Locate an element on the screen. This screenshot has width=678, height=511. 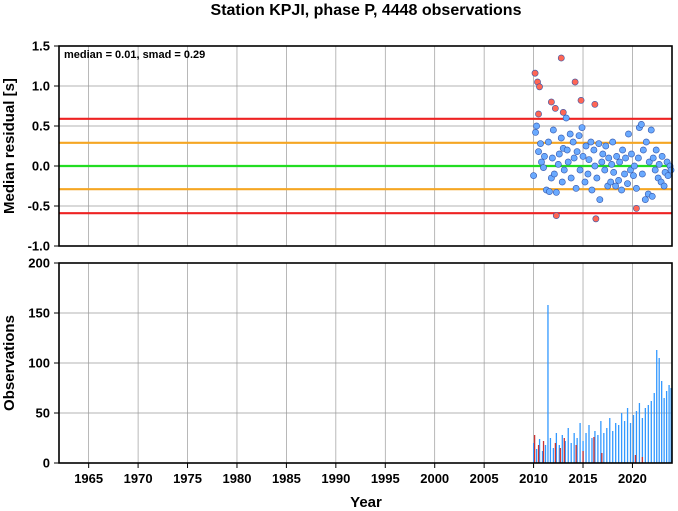
residual-y-tick-label: -1.0 is located at coordinates (39, 246).